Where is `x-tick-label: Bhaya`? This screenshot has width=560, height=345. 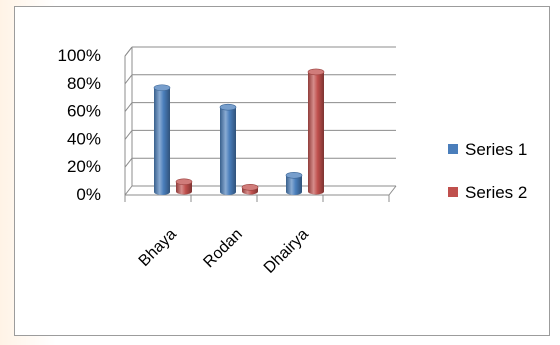
x-tick-label: Bhaya is located at coordinates (158, 248).